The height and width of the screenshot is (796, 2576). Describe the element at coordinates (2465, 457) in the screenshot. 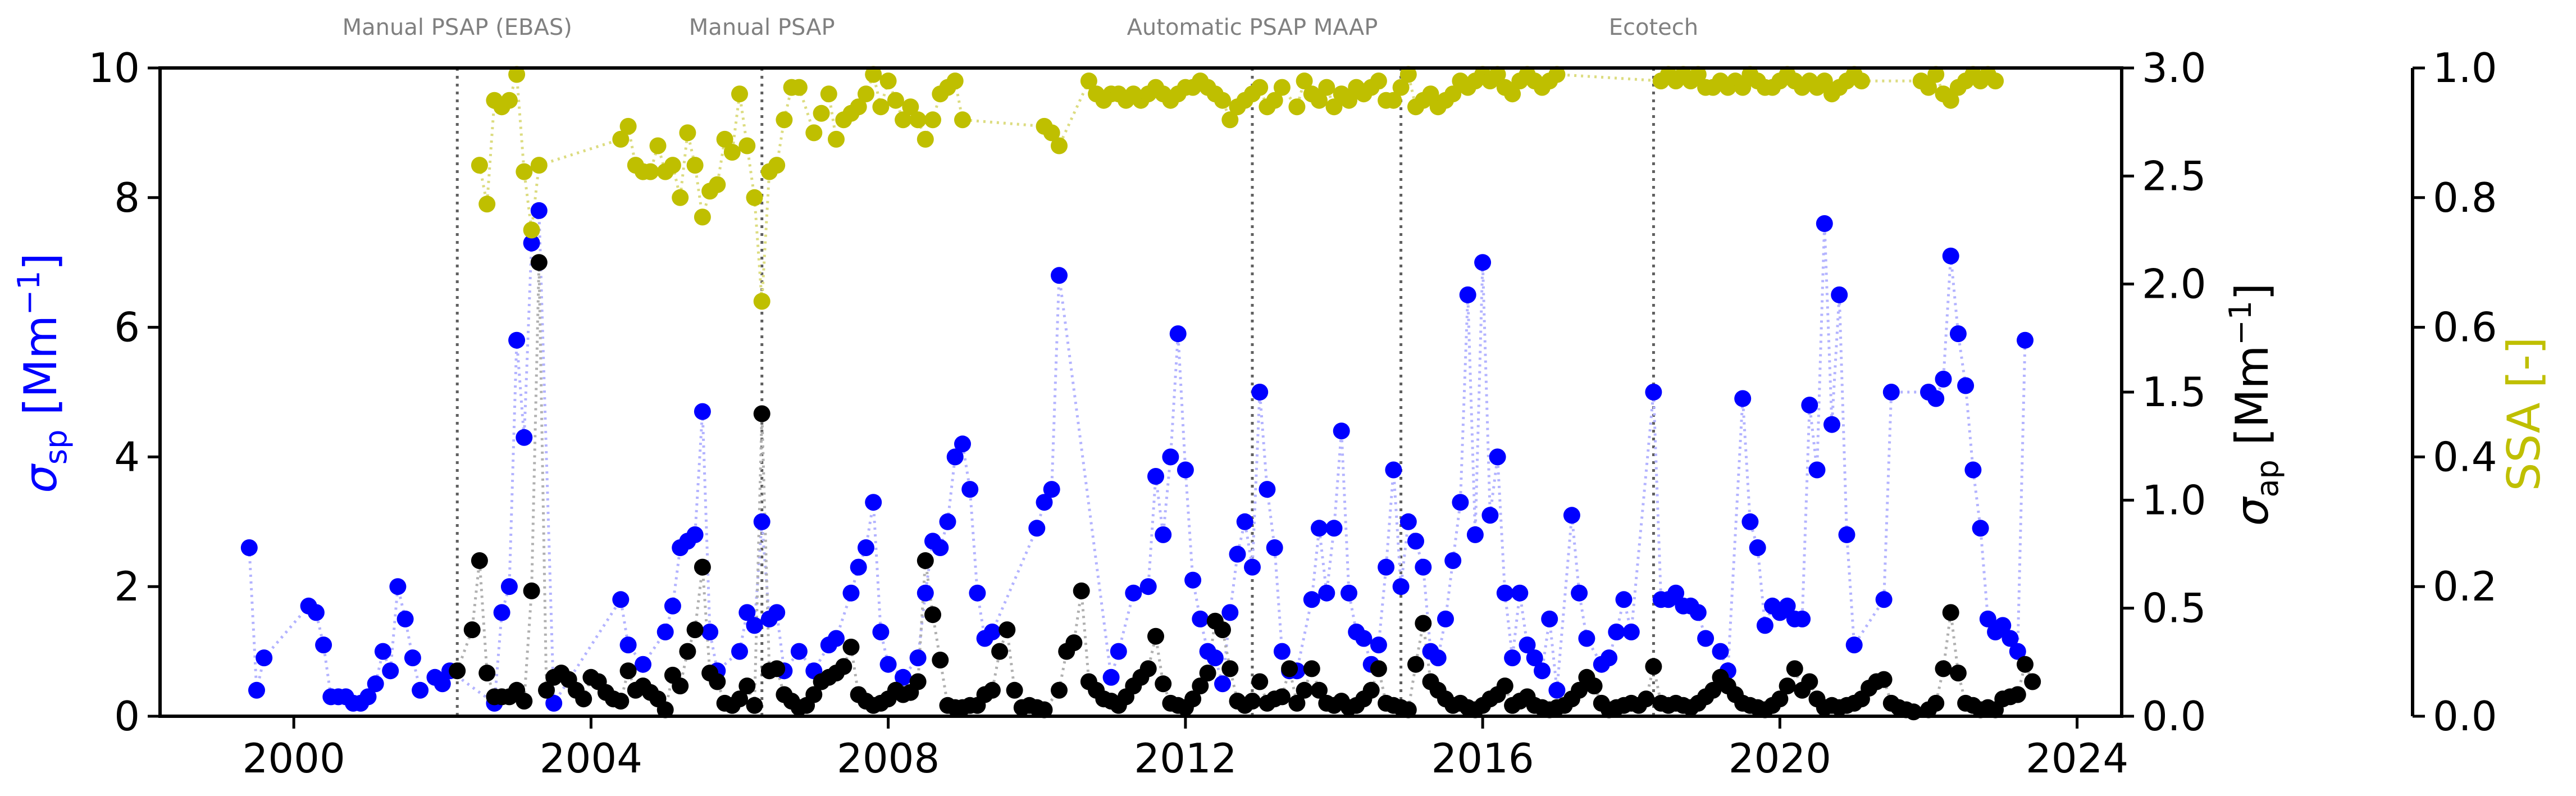

I see `y-ssa-tick-label: 0.4` at that location.